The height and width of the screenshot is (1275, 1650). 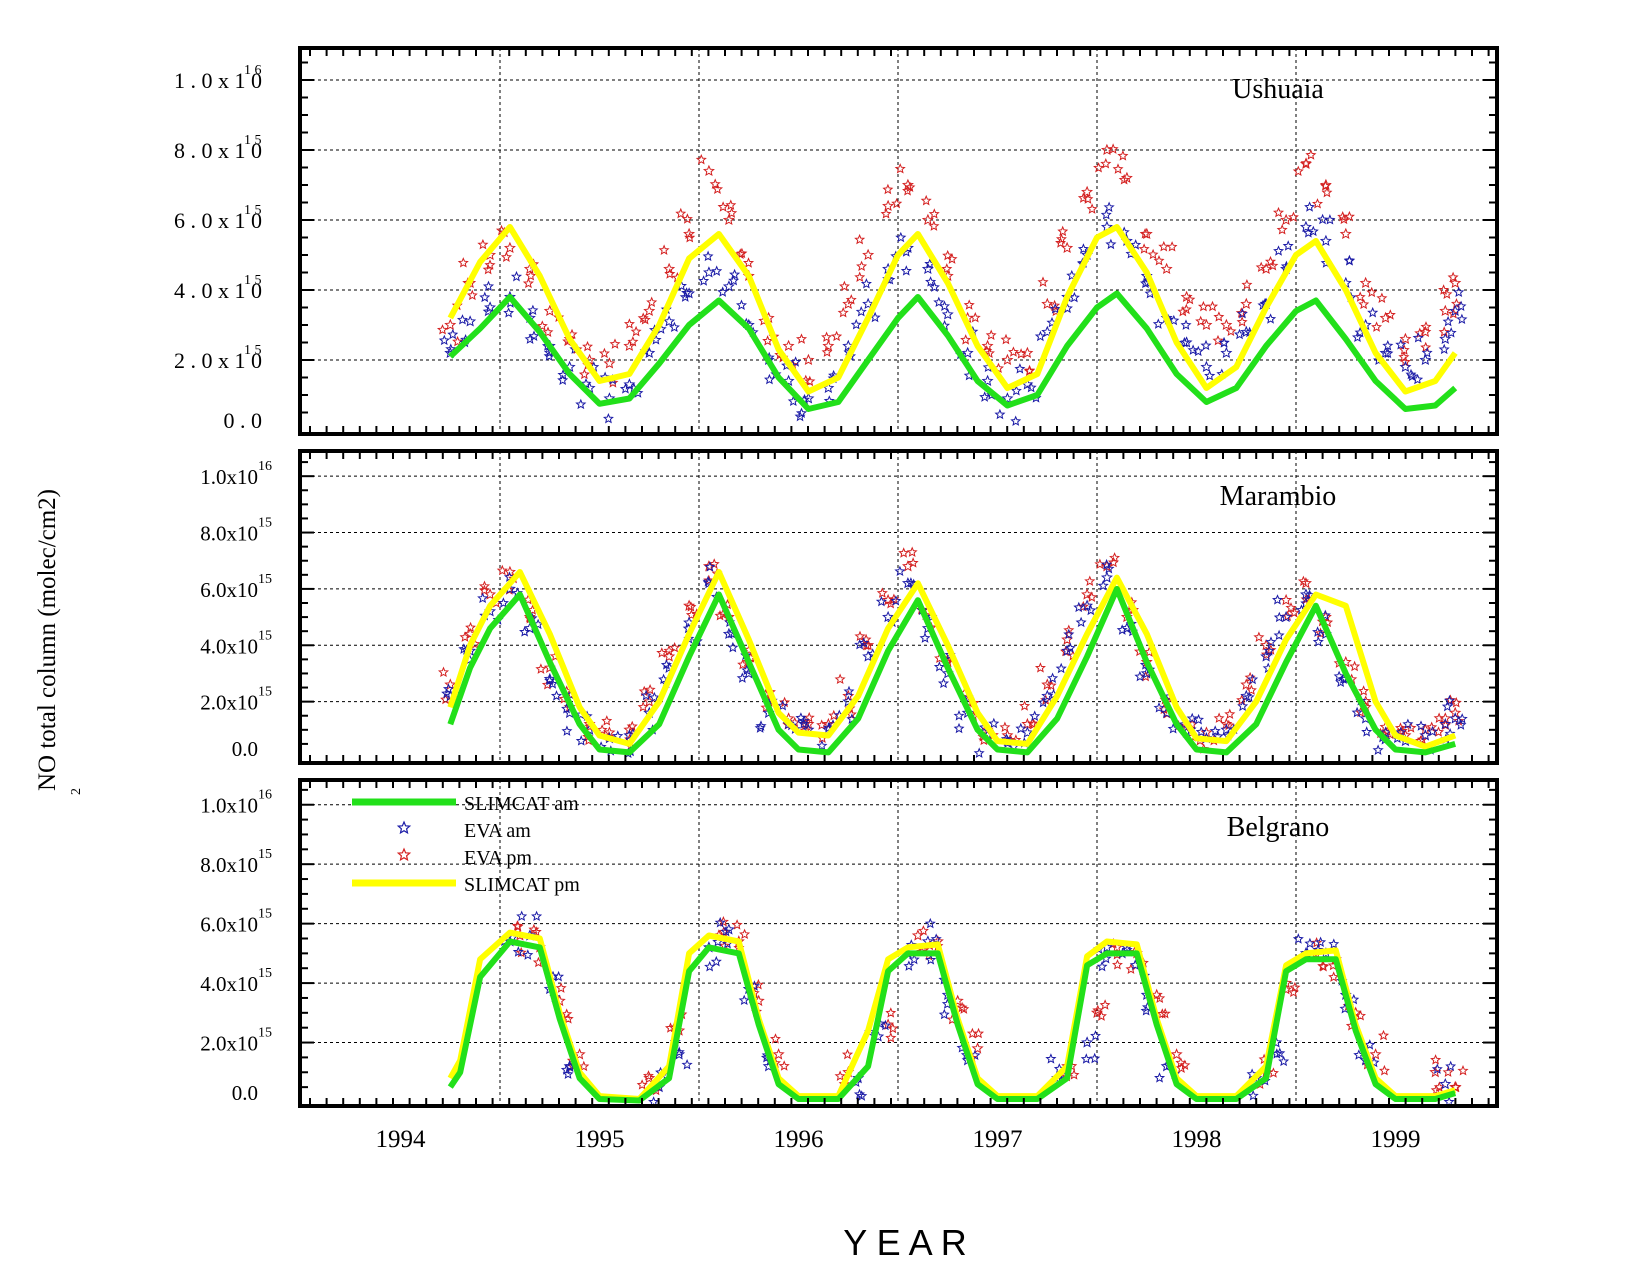 I want to click on legend-entry: SLIMCAT pm, so click(x=466, y=885).